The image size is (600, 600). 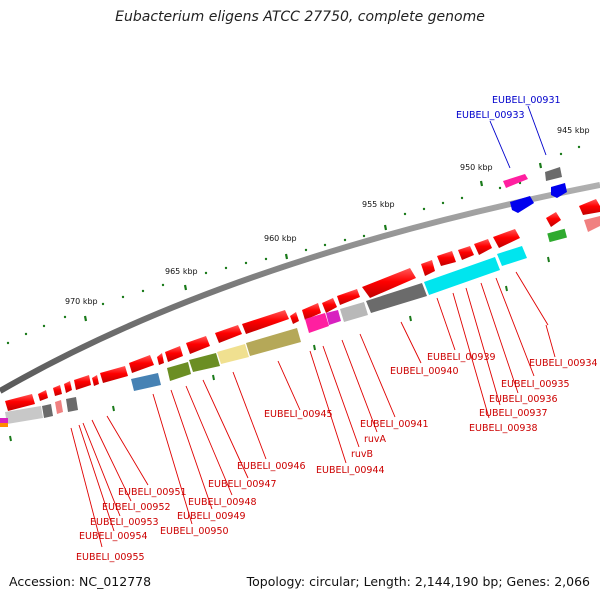 I want to click on accession-text: Accession: NC_012778, so click(x=80, y=581).